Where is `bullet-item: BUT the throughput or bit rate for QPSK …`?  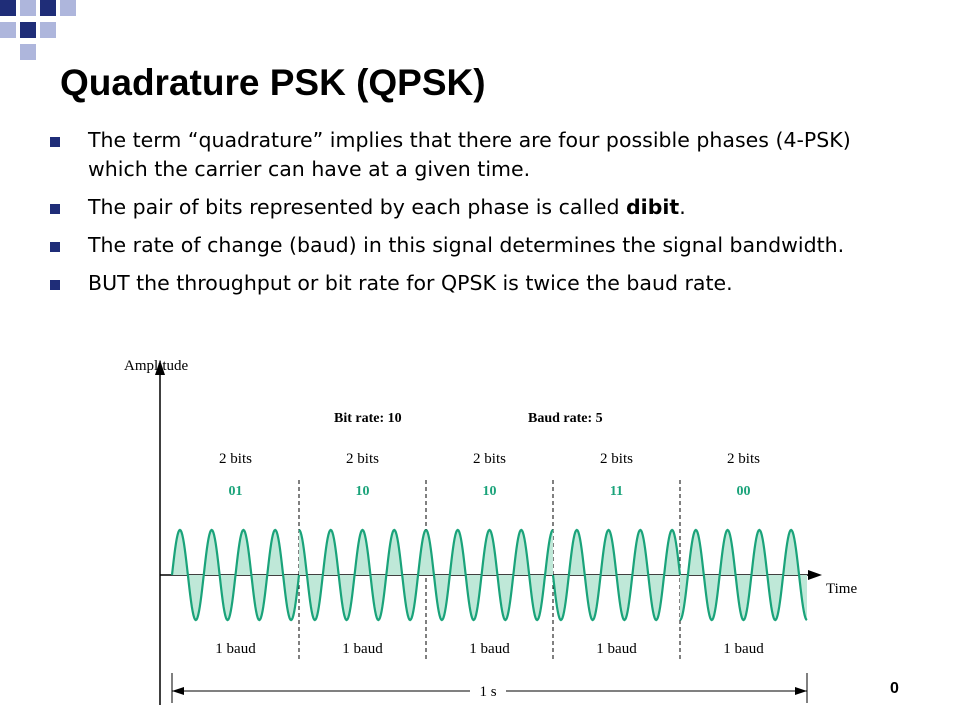
bullet-item: BUT the throughput or bit rate for QPSK … is located at coordinates (480, 283).